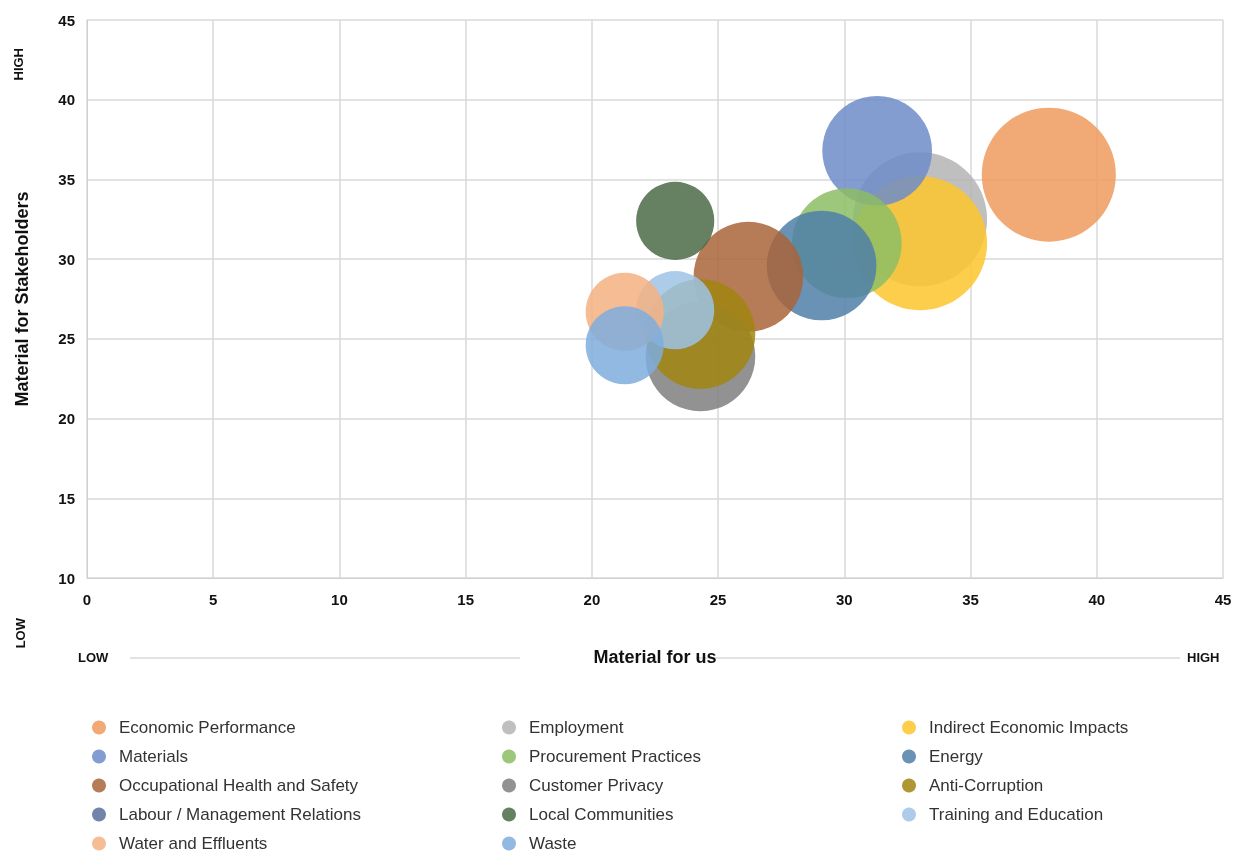 This screenshot has width=1241, height=862. Describe the element at coordinates (596, 785) in the screenshot. I see `legend-label: Customer Privacy` at that location.